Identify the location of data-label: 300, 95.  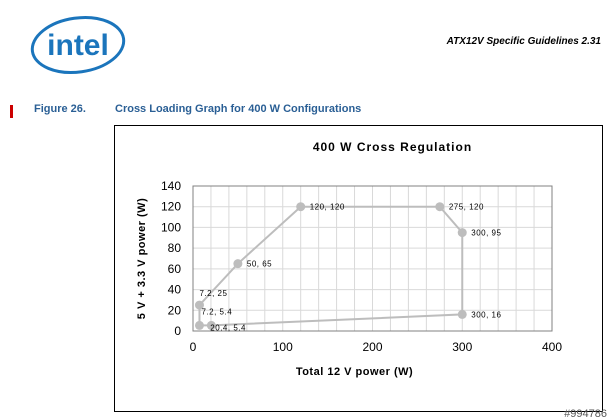
(486, 233).